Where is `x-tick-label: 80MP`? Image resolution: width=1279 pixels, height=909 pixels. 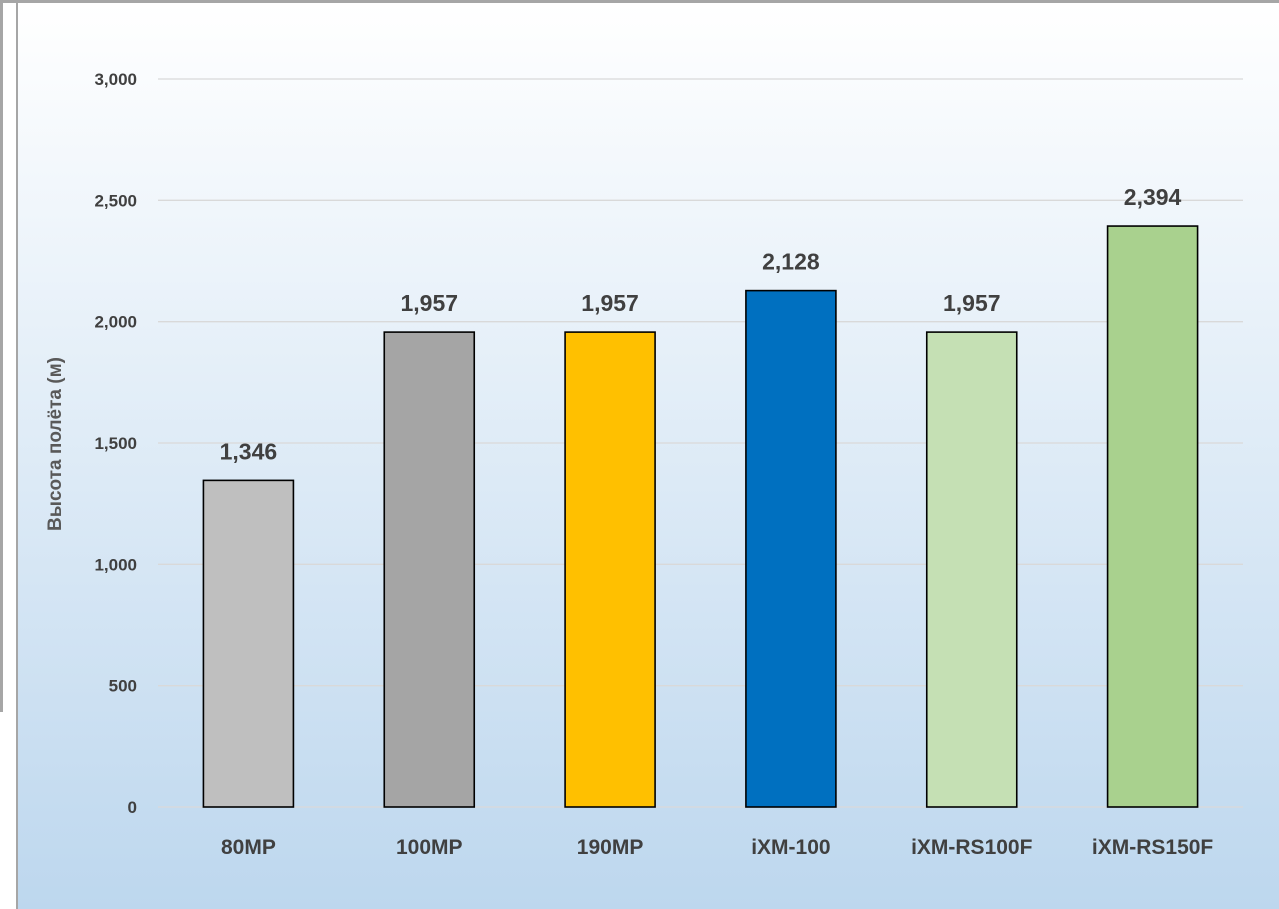 x-tick-label: 80MP is located at coordinates (248, 847).